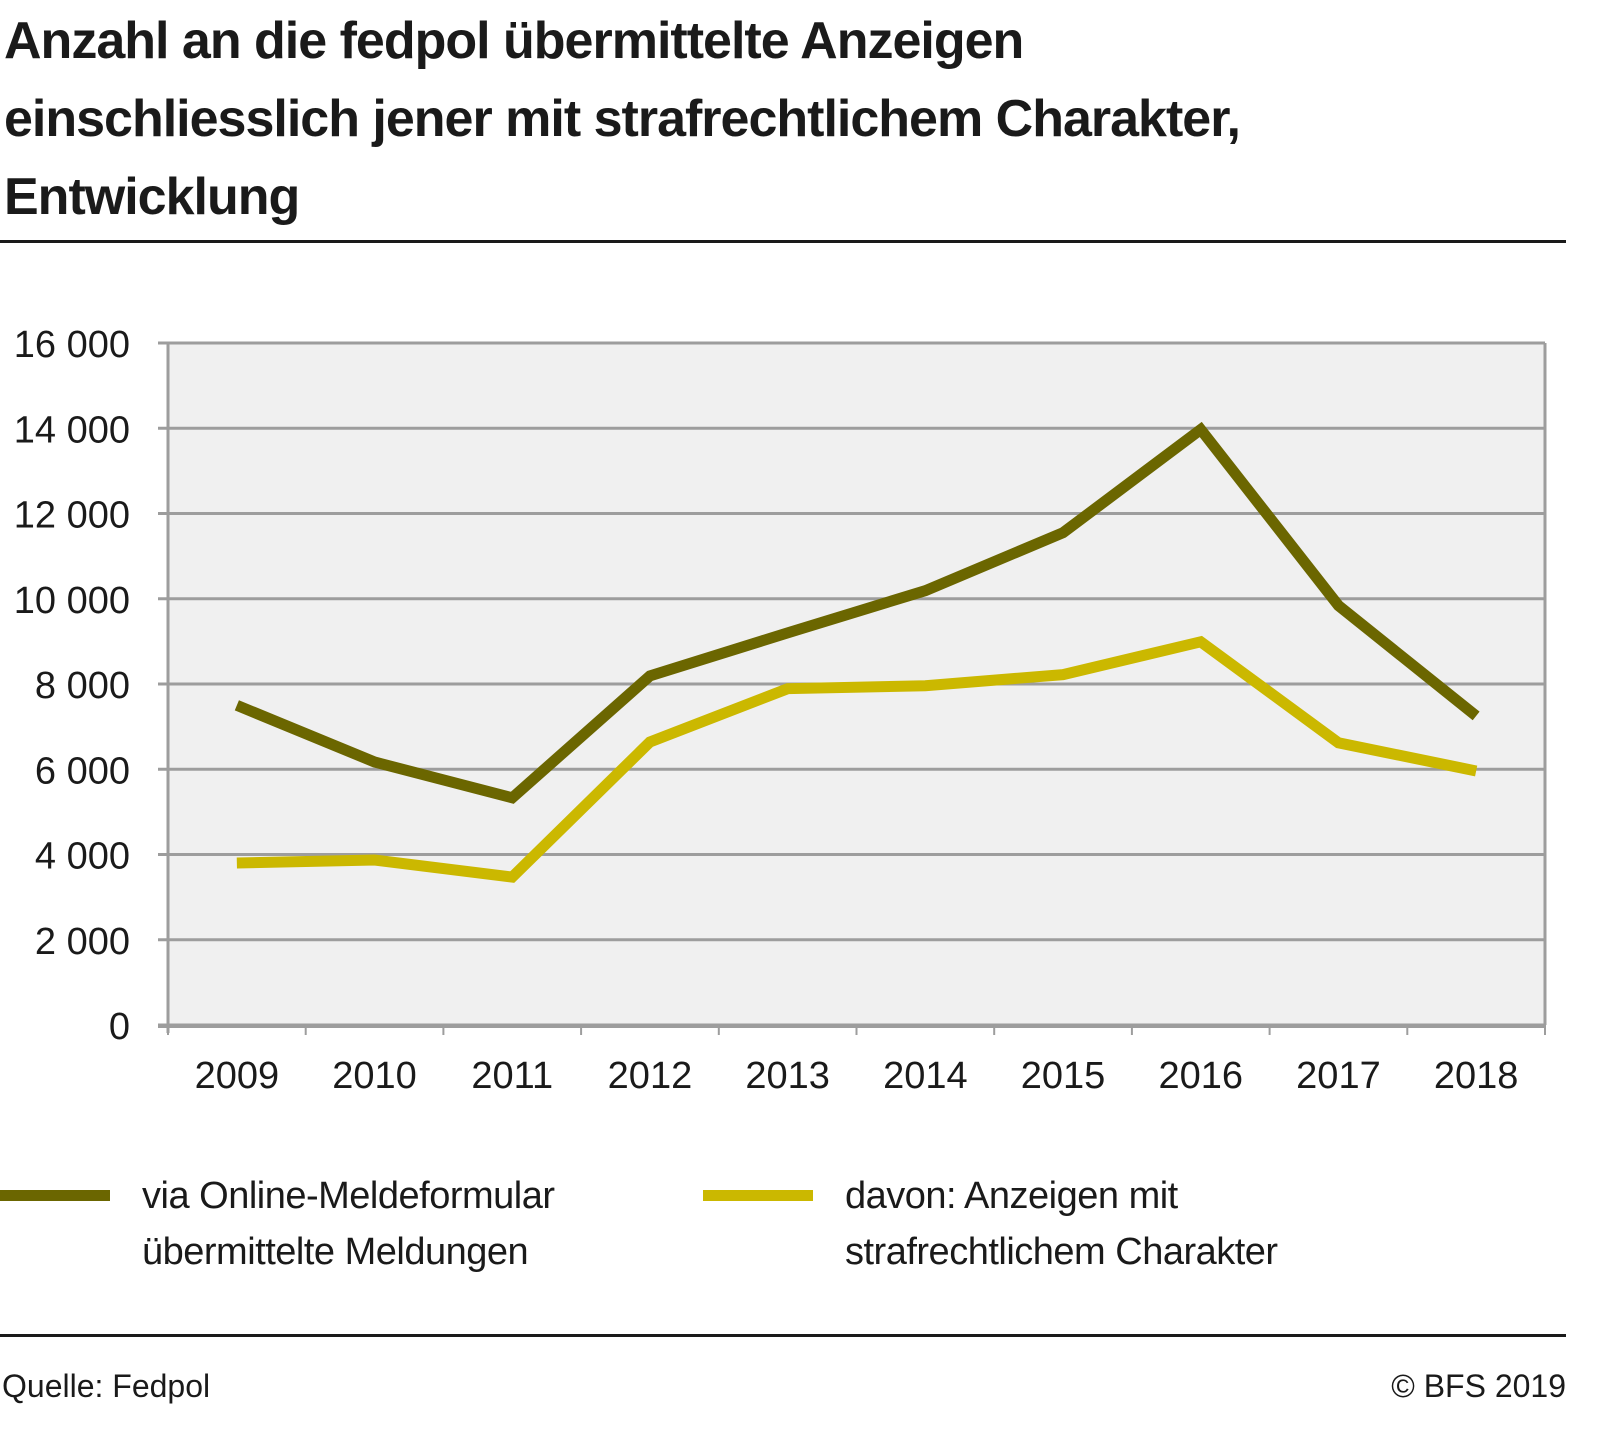 The image size is (1600, 1440). Describe the element at coordinates (1063, 1076) in the screenshot. I see `x-tick-label: 2015` at that location.